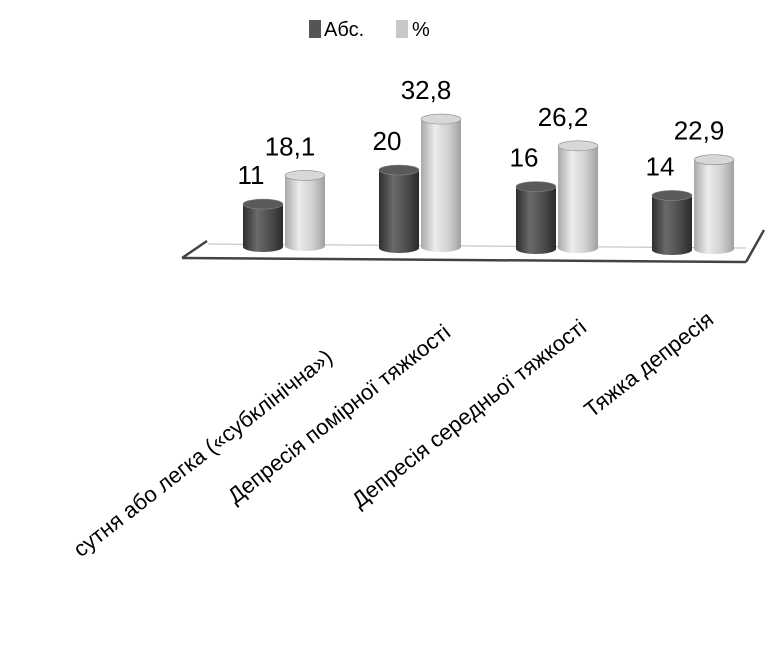 Image resolution: width=769 pixels, height=652 pixels. What do you see at coordinates (563, 117) in the screenshot?
I see `value-label-pct-3: 26,2` at bounding box center [563, 117].